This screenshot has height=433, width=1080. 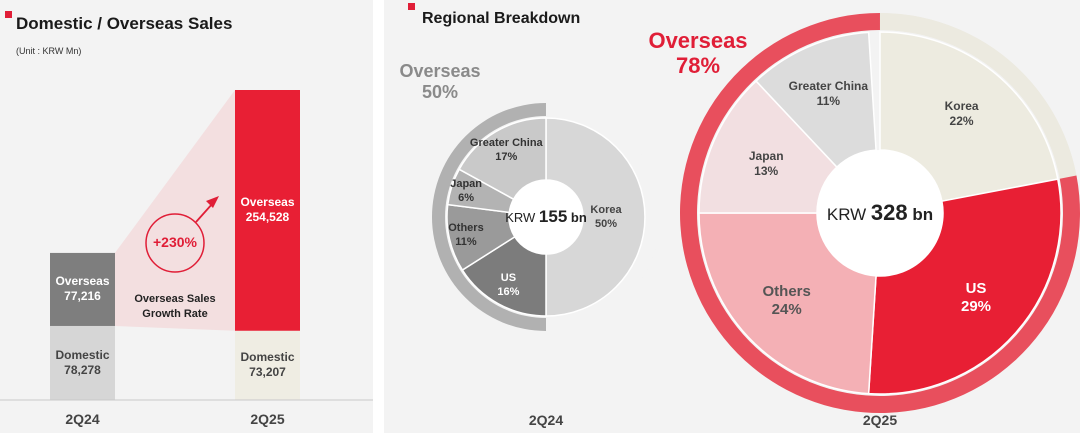 What do you see at coordinates (175, 210) in the screenshot?
I see `growth-wedge` at bounding box center [175, 210].